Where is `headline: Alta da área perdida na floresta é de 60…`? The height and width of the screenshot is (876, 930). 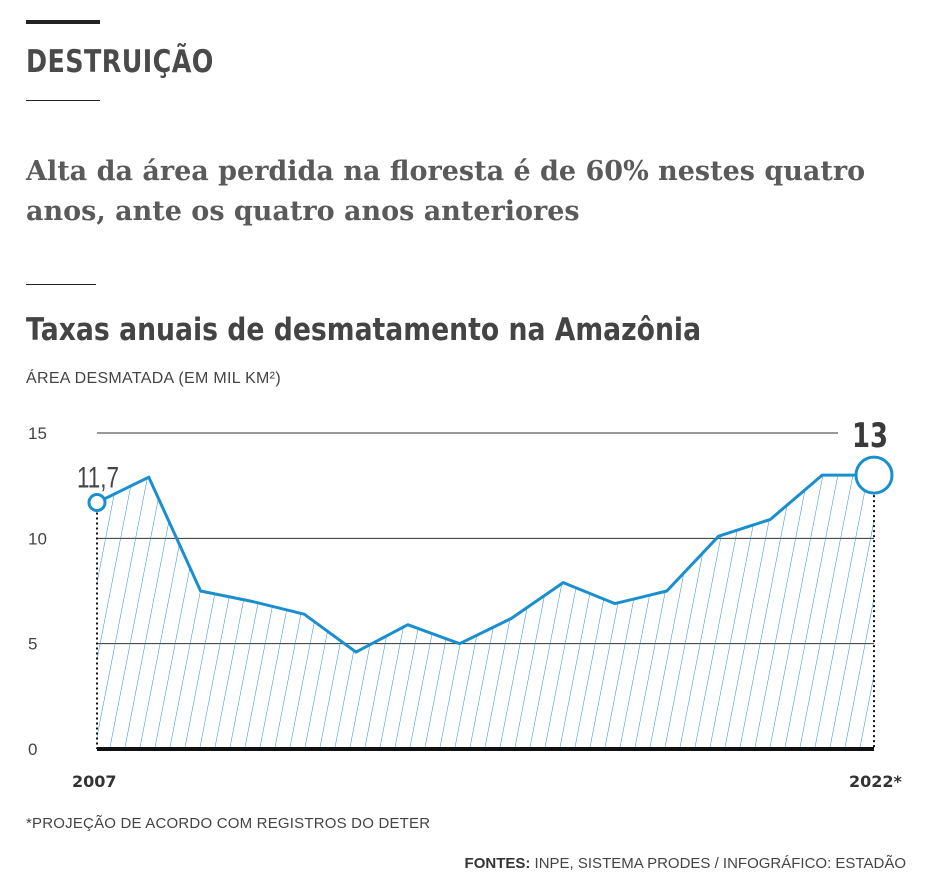
headline: Alta da área perdida na floresta é de 60… is located at coordinates (446, 191).